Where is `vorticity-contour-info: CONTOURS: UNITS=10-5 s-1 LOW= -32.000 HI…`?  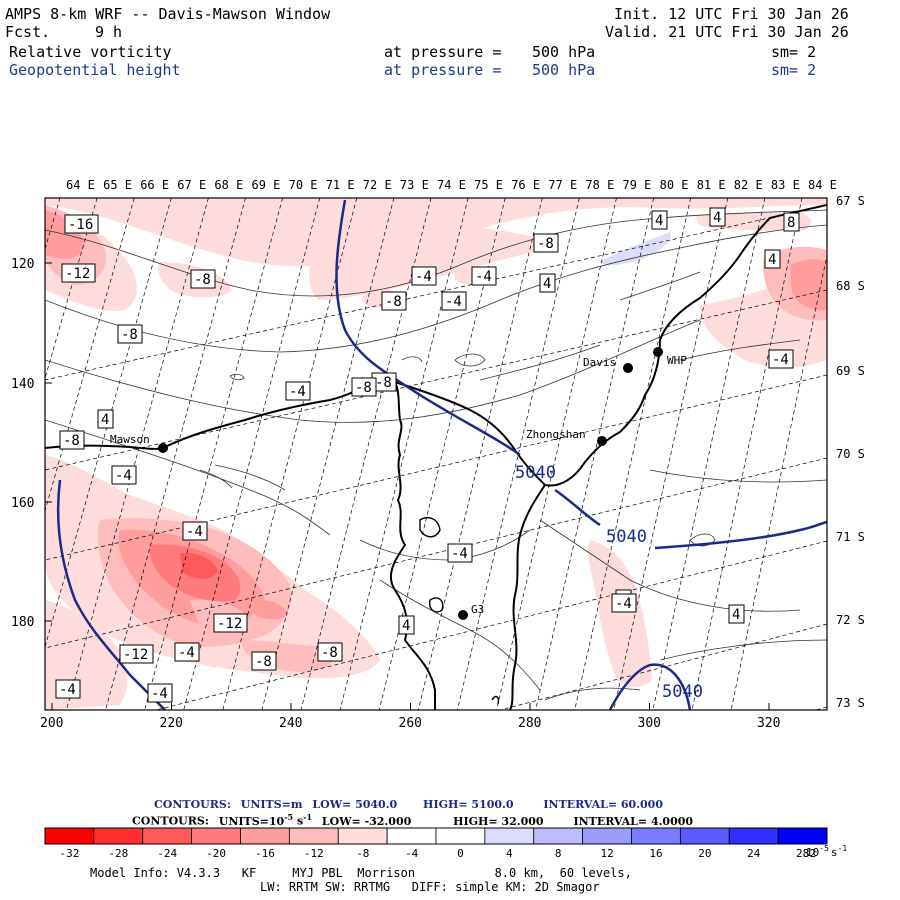
vorticity-contour-info: CONTOURS: UNITS=10-5 s-1 LOW= -32.000 HI… is located at coordinates (412, 820).